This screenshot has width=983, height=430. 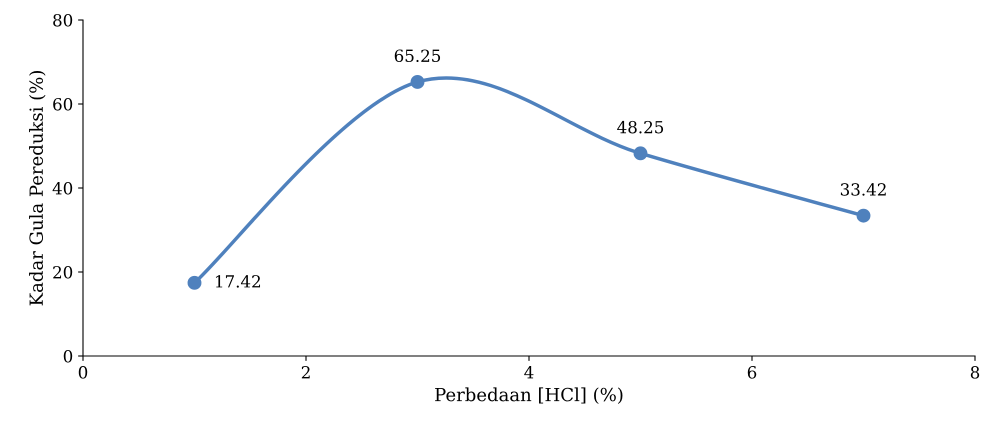 What do you see at coordinates (975, 372) in the screenshot?
I see `x-tick-label: 8` at bounding box center [975, 372].